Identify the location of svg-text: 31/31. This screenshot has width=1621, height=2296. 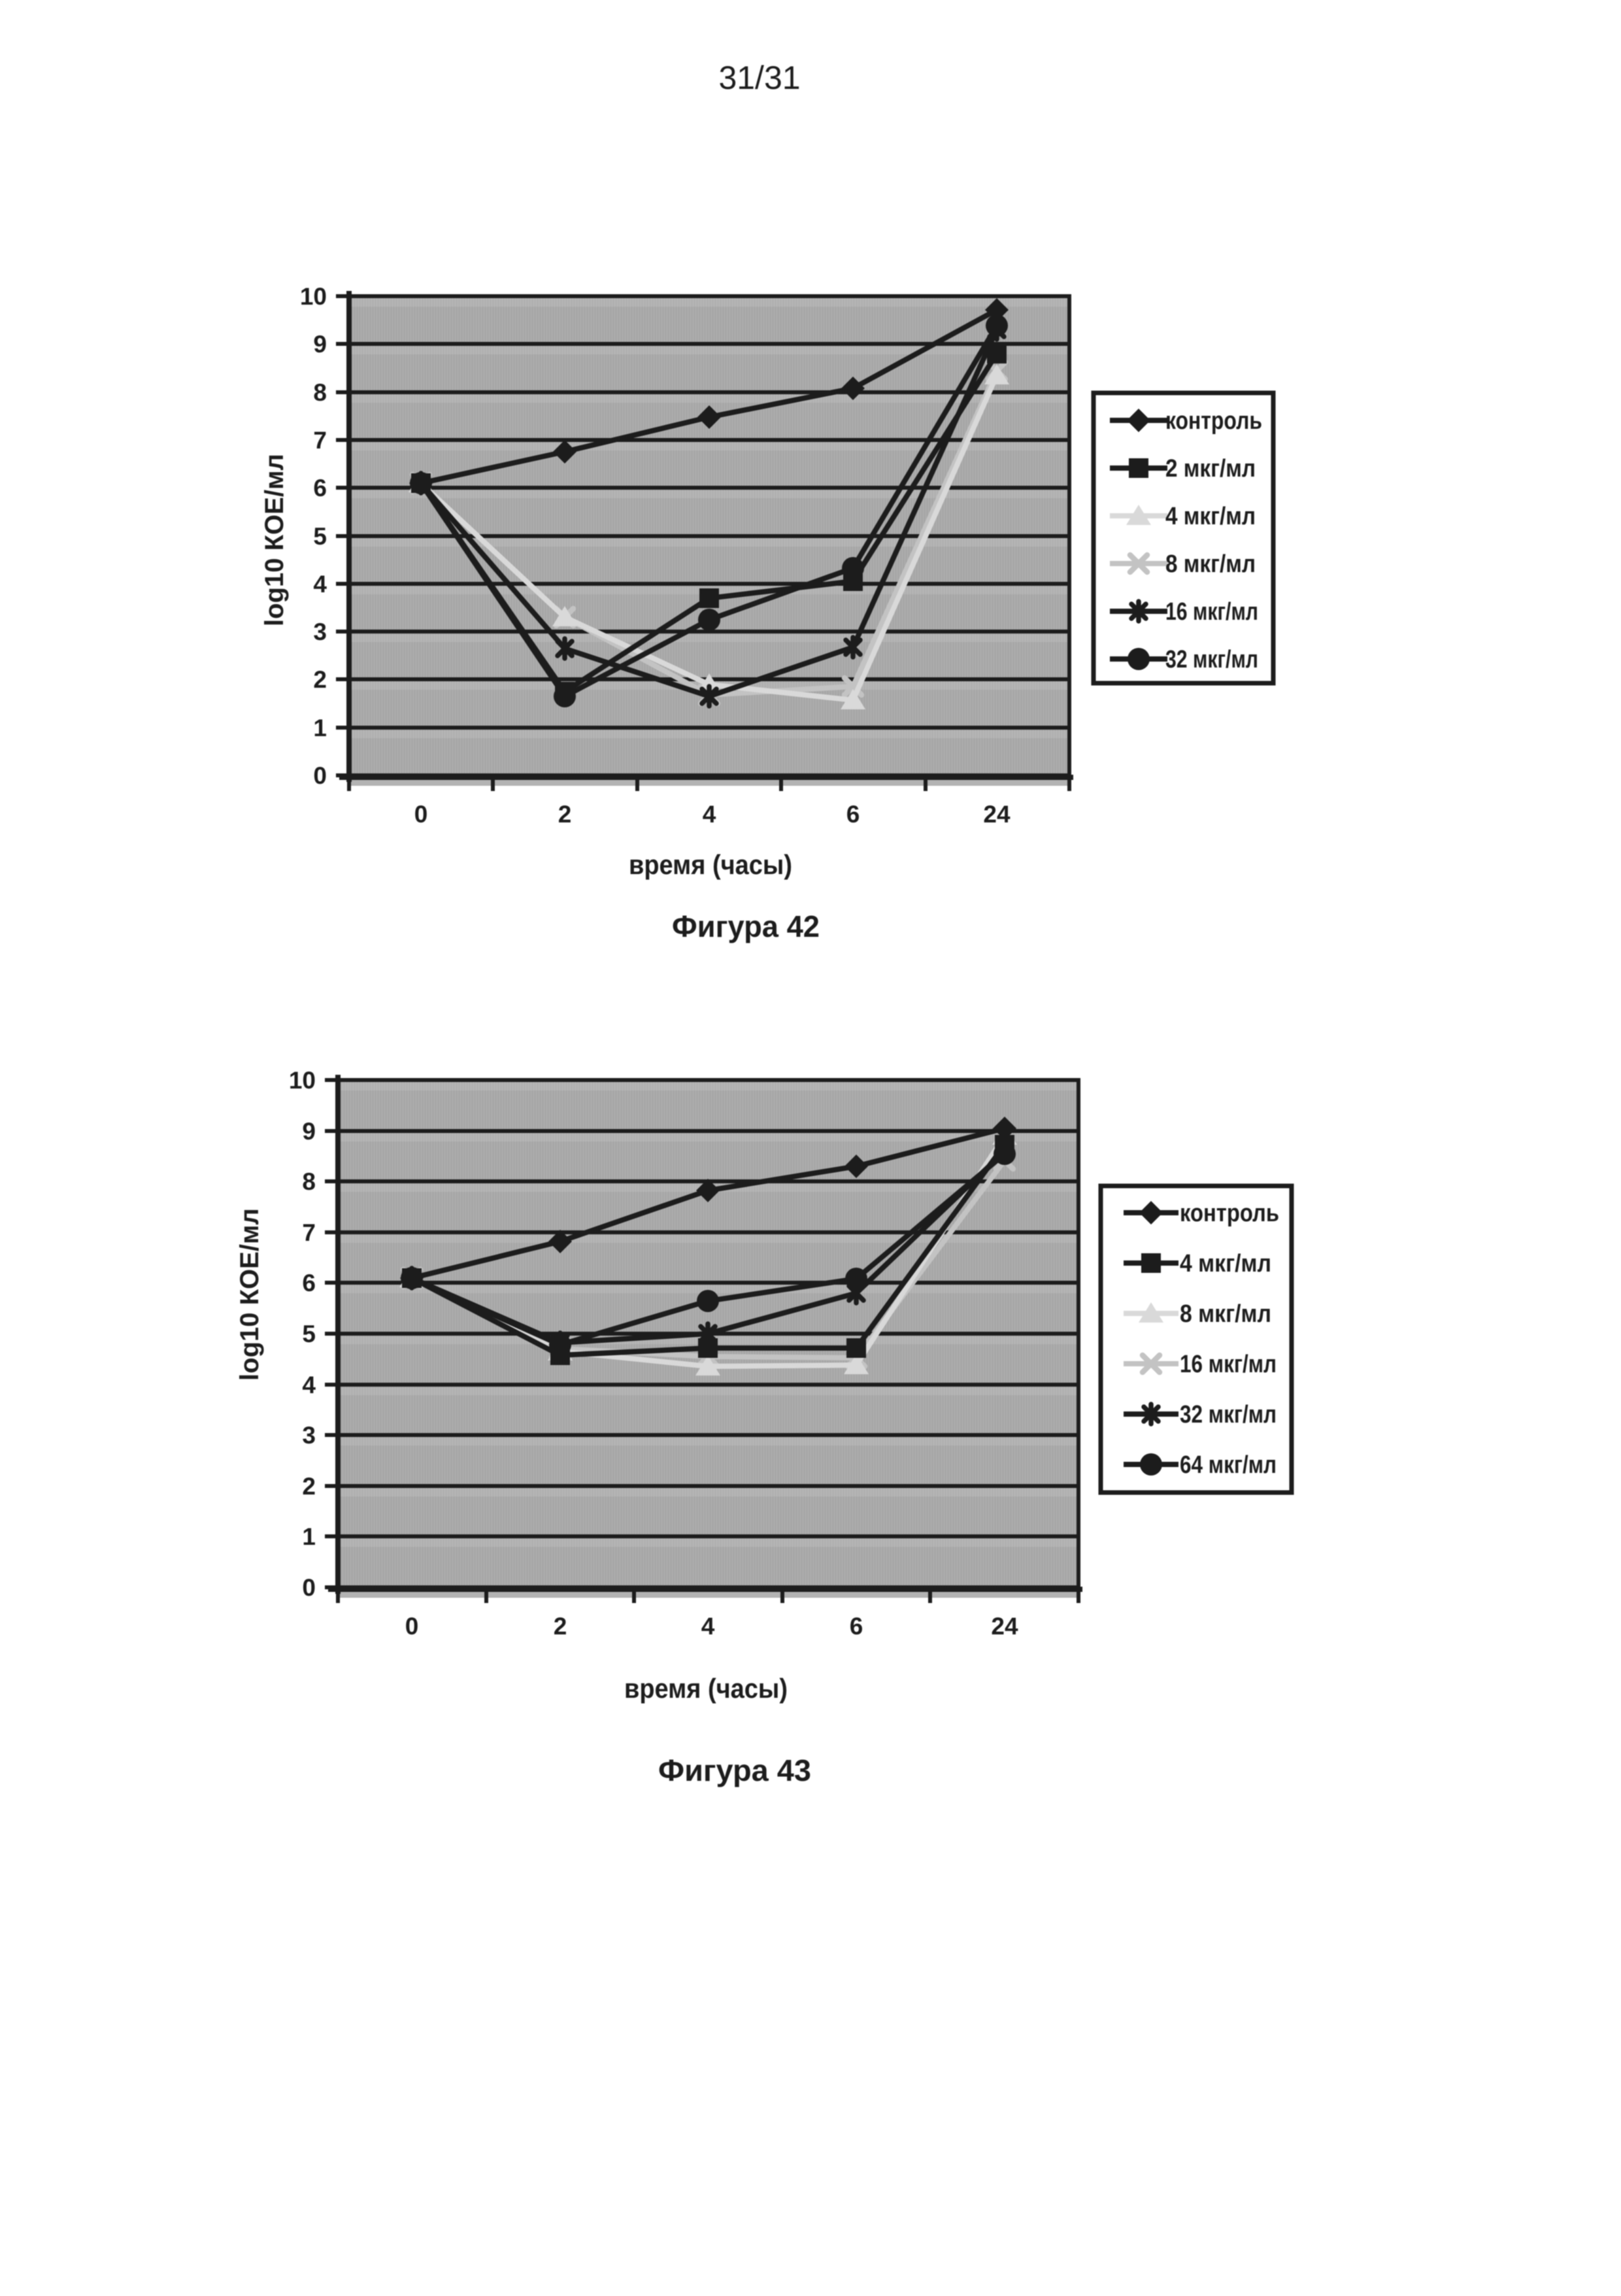
(759, 78).